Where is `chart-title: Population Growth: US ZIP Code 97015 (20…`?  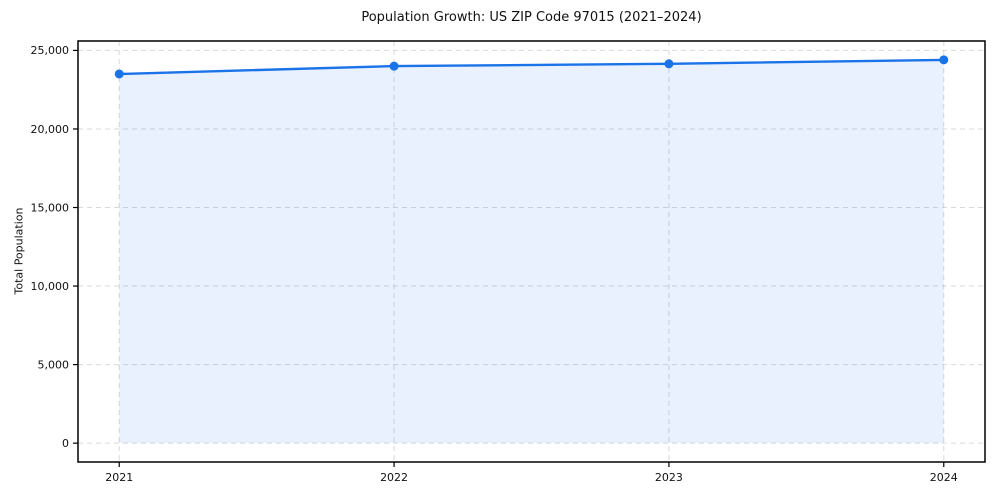 chart-title: Population Growth: US ZIP Code 97015 (20… is located at coordinates (531, 17).